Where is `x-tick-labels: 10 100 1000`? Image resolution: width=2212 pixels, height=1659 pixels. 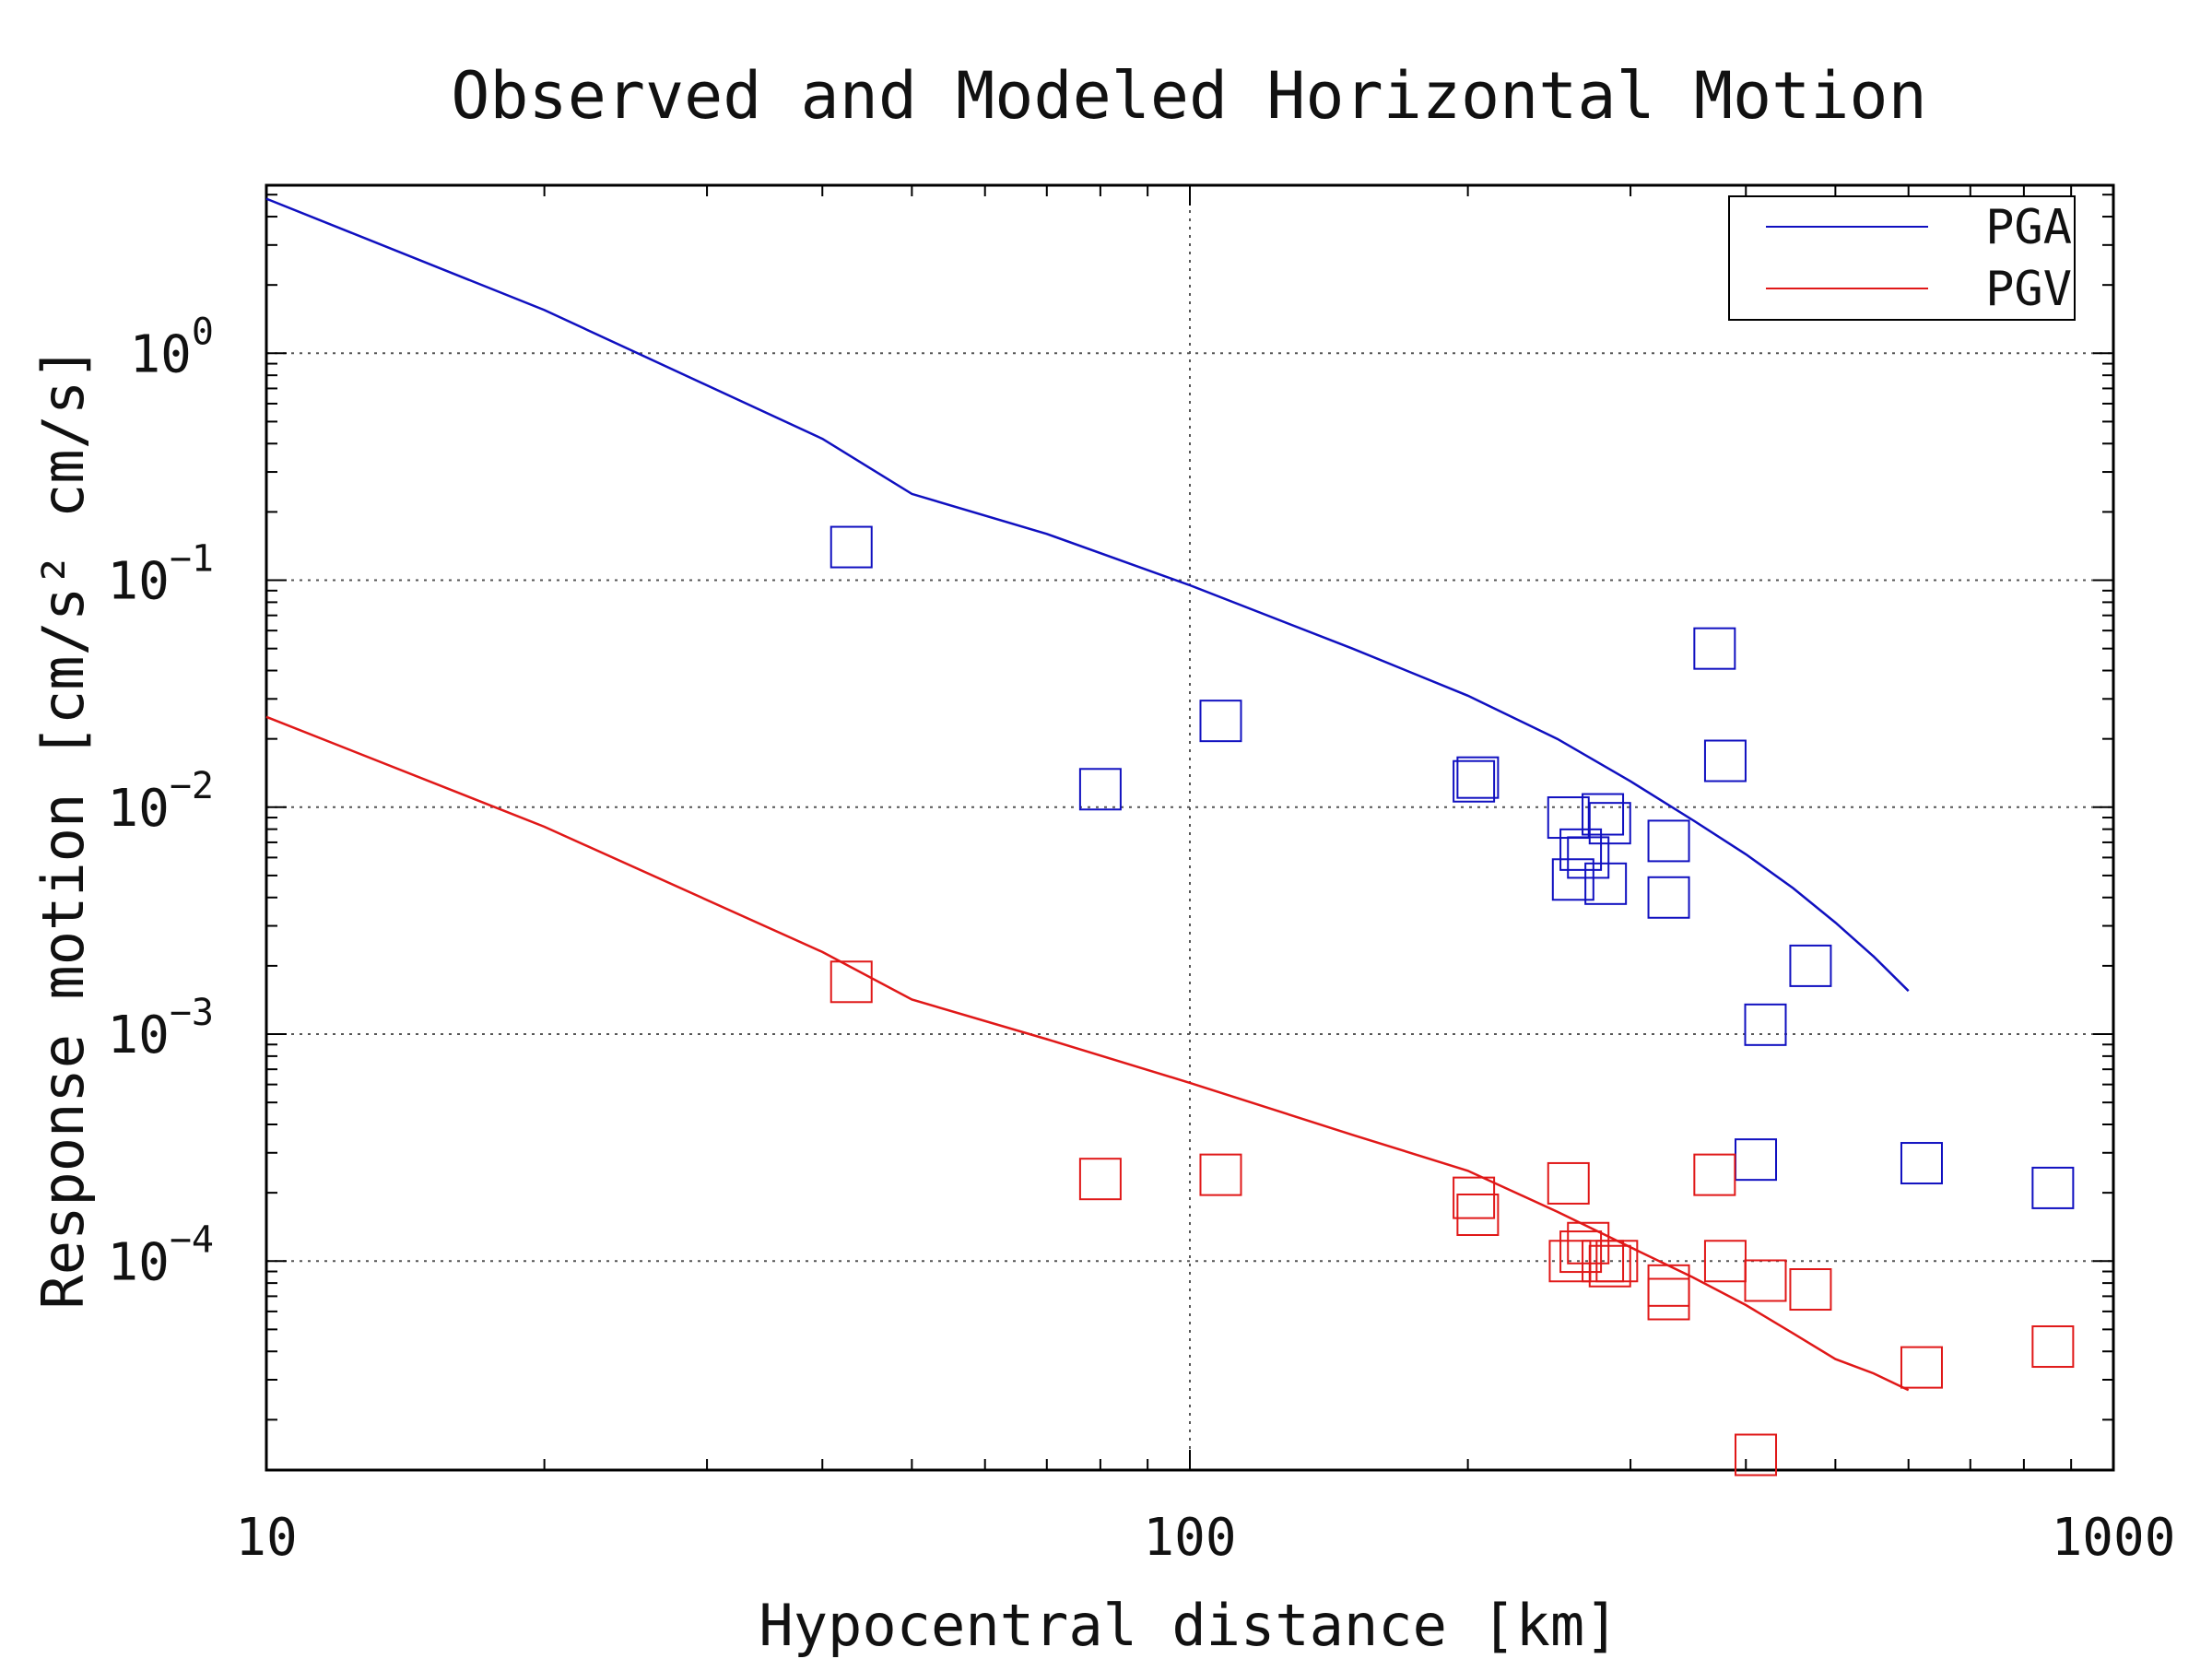 x-tick-labels: 10 100 1000 is located at coordinates (1205, 1538).